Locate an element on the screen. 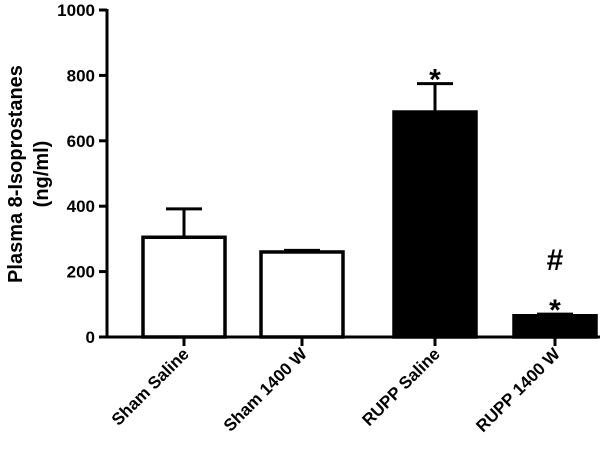 The image size is (616, 456). y-tick-label: 600 is located at coordinates (81, 141).